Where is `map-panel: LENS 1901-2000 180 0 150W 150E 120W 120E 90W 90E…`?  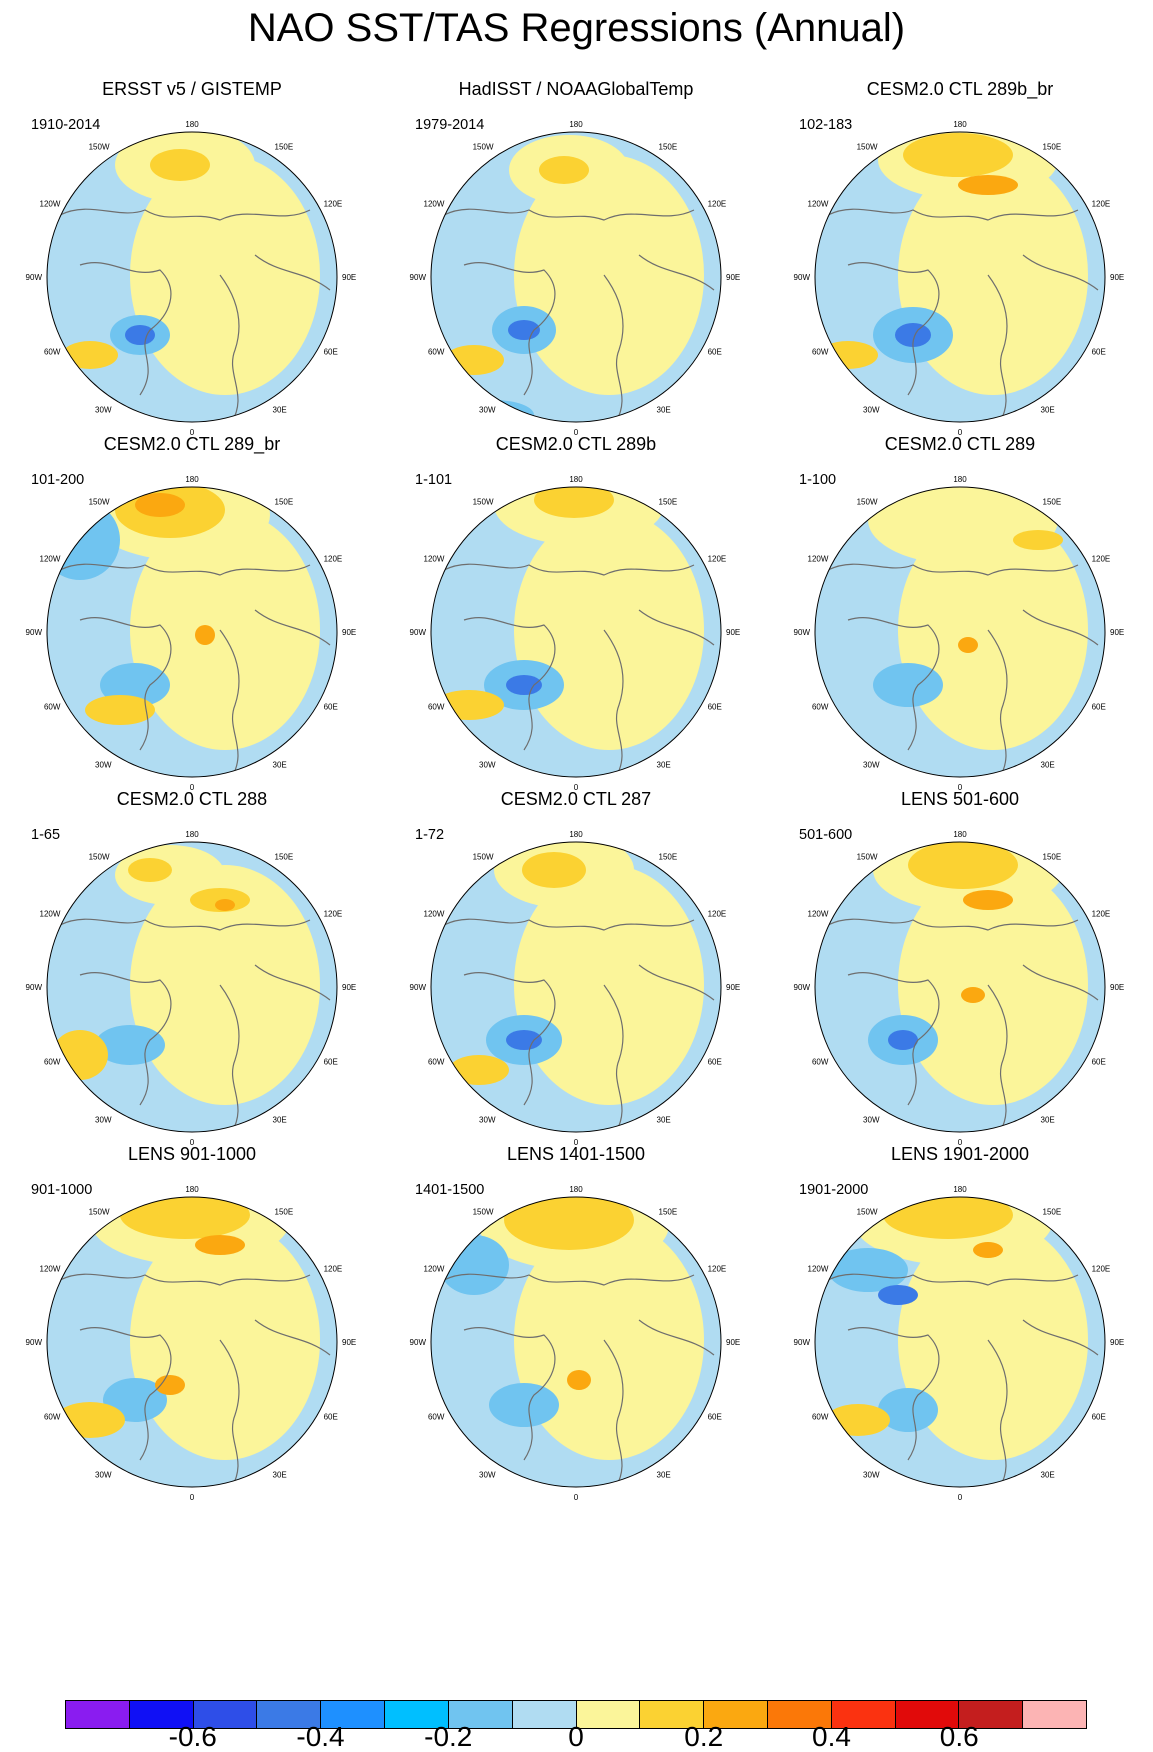 map-panel: LENS 1901-2000 180 0 150W 150E 120W 120E 90W 90E… is located at coordinates (960, 1283).